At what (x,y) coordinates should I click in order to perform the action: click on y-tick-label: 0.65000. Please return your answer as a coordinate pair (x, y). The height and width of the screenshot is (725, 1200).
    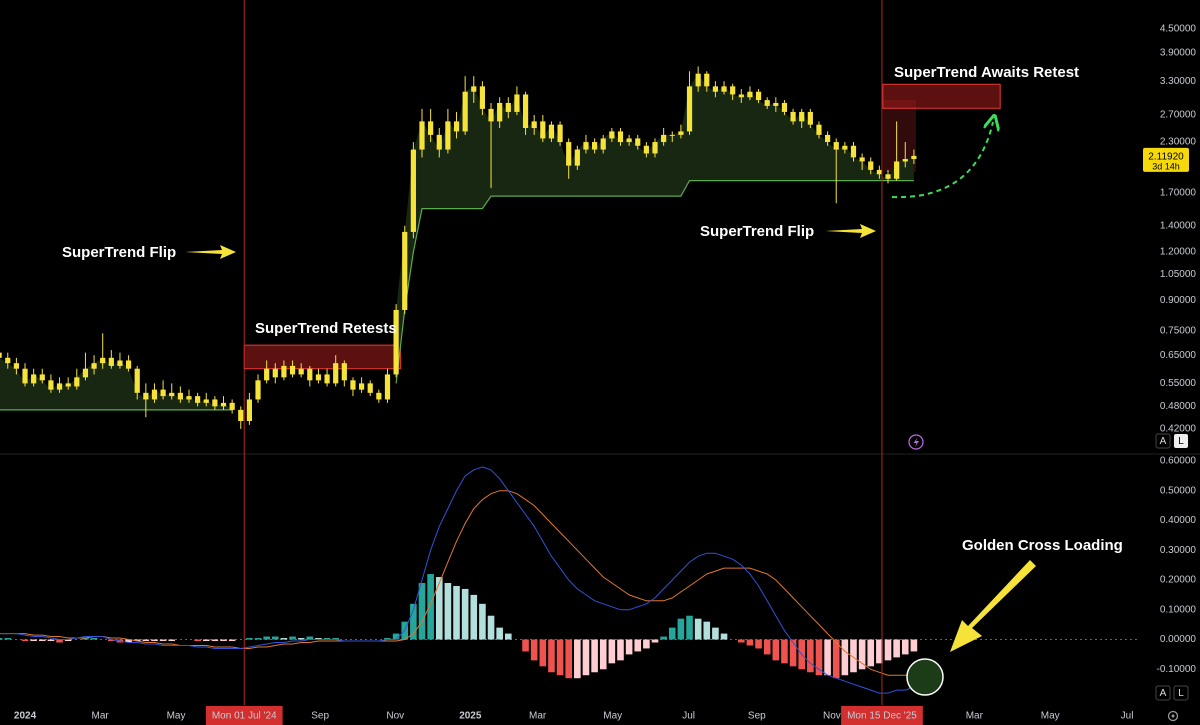
    Looking at the image, I should click on (1178, 355).